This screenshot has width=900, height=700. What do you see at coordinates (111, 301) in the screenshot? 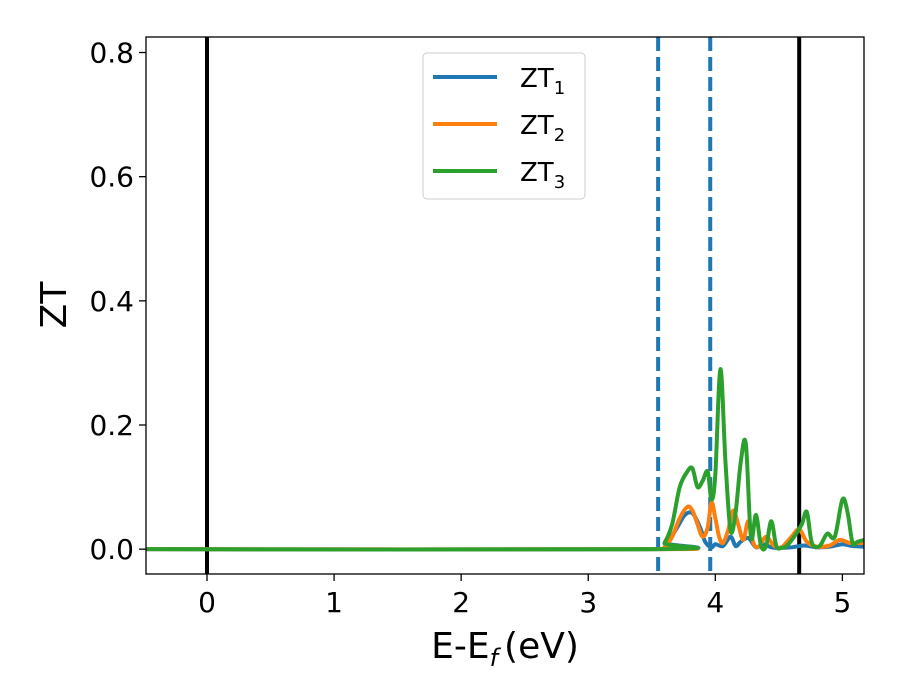
I see `y-tick-label: 0.4` at bounding box center [111, 301].